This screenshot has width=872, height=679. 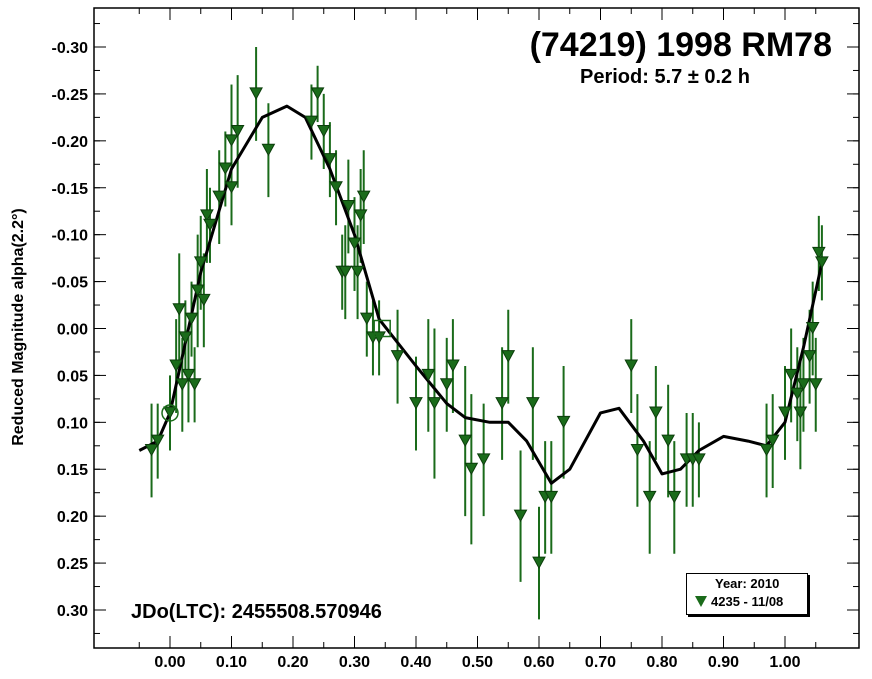 What do you see at coordinates (70, 189) in the screenshot?
I see `y-tick-label: -0.15` at bounding box center [70, 189].